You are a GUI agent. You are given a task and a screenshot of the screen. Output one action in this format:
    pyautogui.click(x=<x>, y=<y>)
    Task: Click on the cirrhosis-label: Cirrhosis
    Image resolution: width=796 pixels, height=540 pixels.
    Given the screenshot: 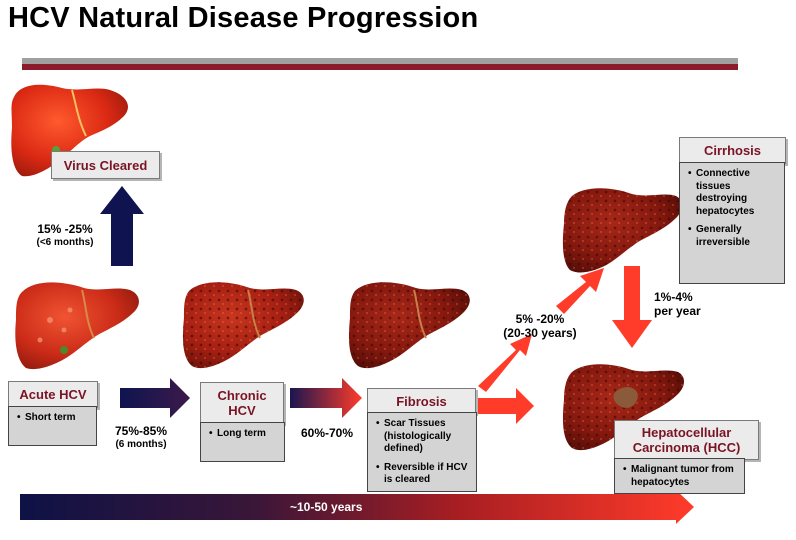 What is the action you would take?
    pyautogui.click(x=732, y=150)
    